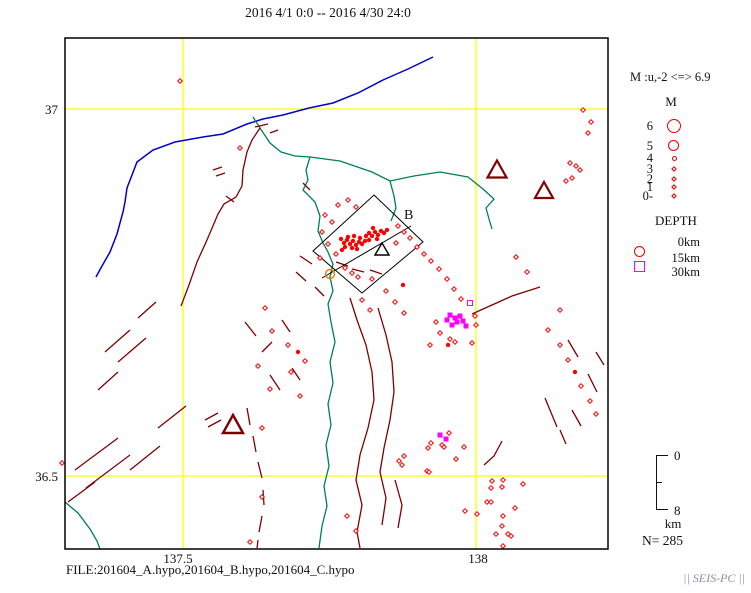 The height and width of the screenshot is (593, 751). I want to click on scale-bottom-label: 8, so click(677, 510).